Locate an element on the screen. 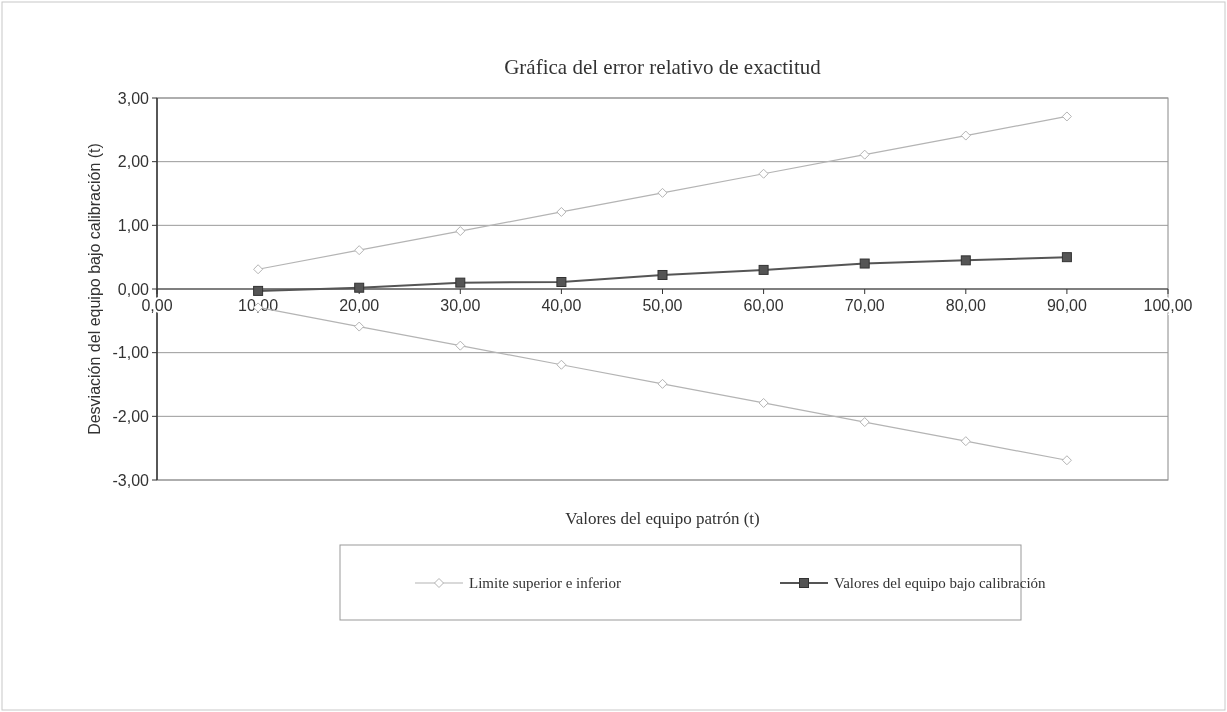 This screenshot has width=1227, height=712. x-tick-label: 20,00 is located at coordinates (359, 305).